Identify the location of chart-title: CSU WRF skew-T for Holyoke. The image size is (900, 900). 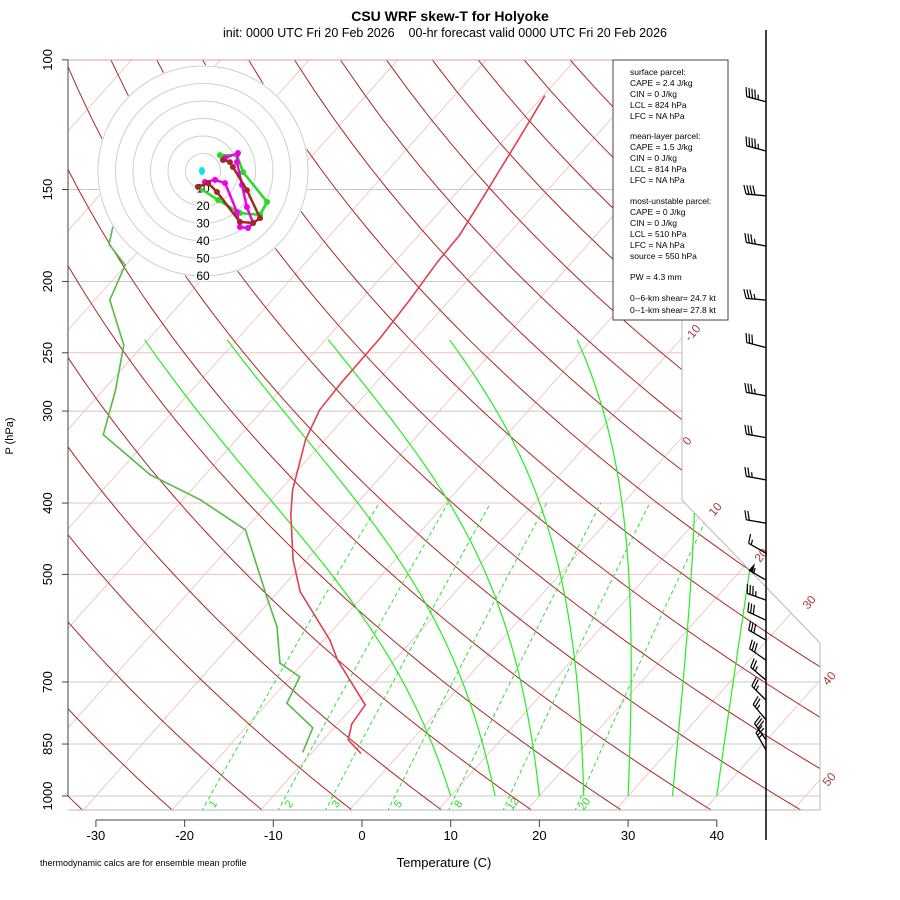
(450, 16).